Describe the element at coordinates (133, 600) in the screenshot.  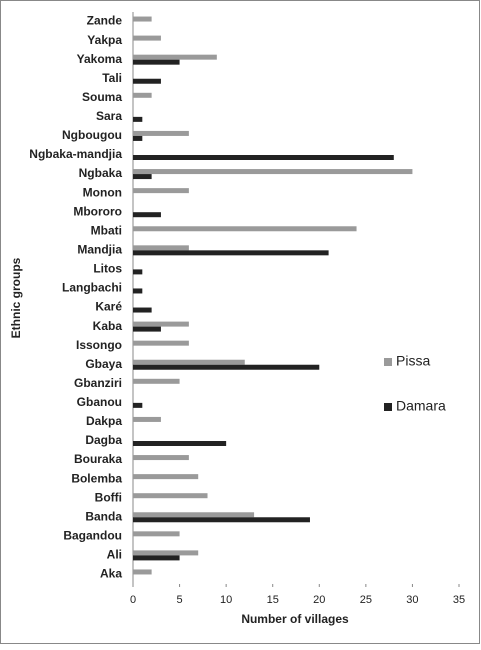
I see `x-tick-label: 0` at that location.